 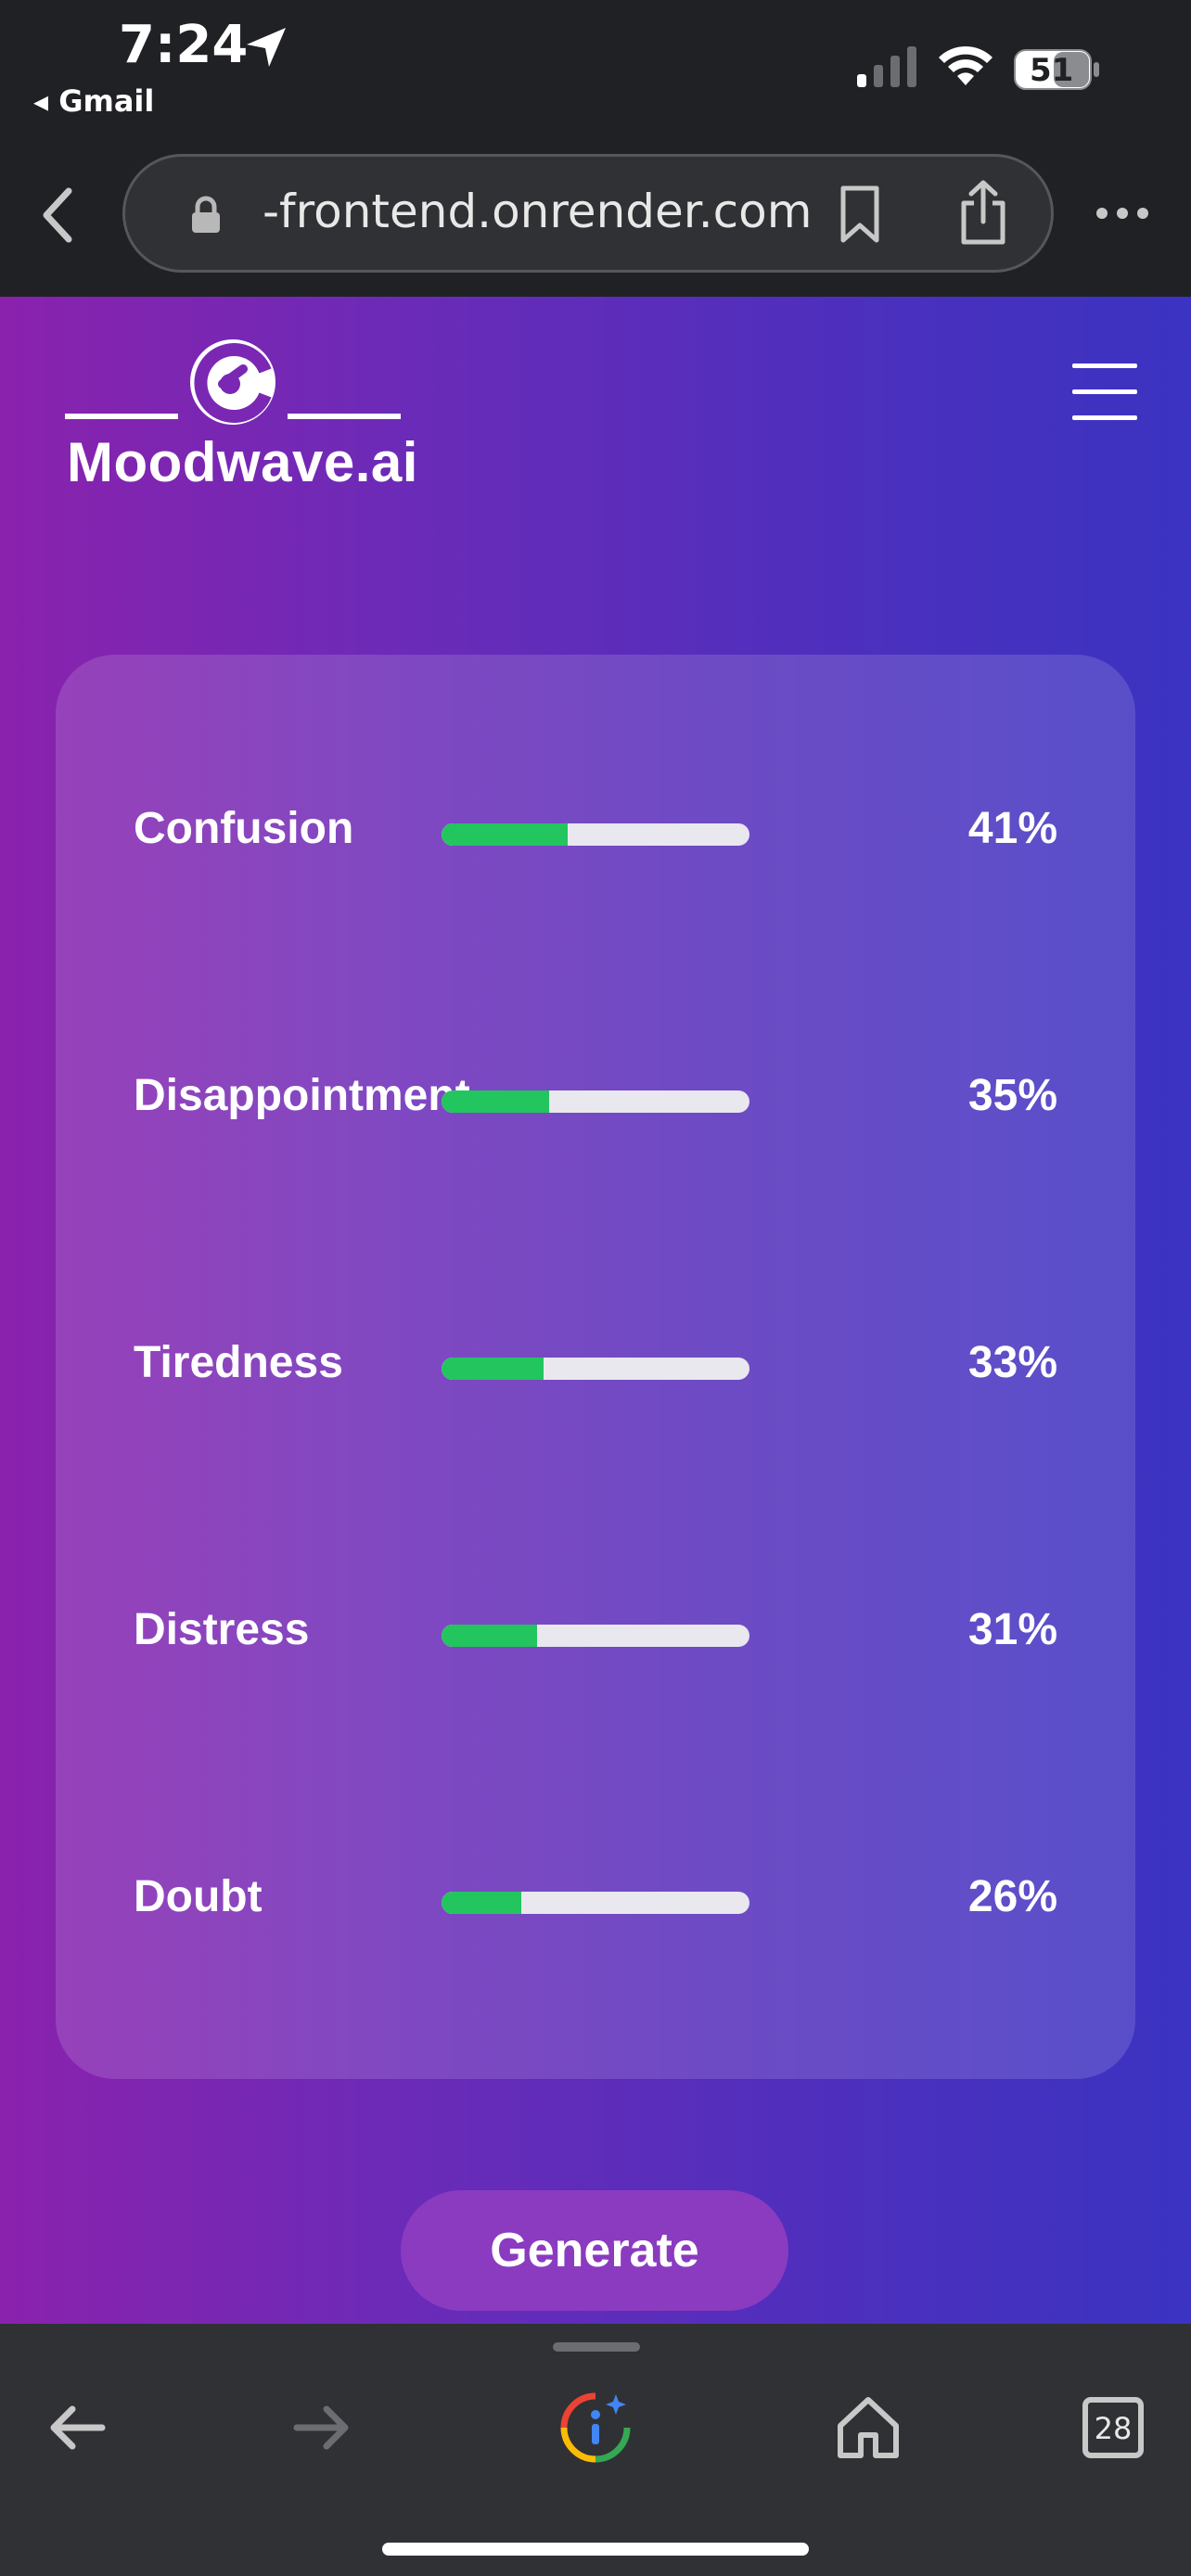 I want to click on emotion-row: Disappointment 35%, so click(x=595, y=1100).